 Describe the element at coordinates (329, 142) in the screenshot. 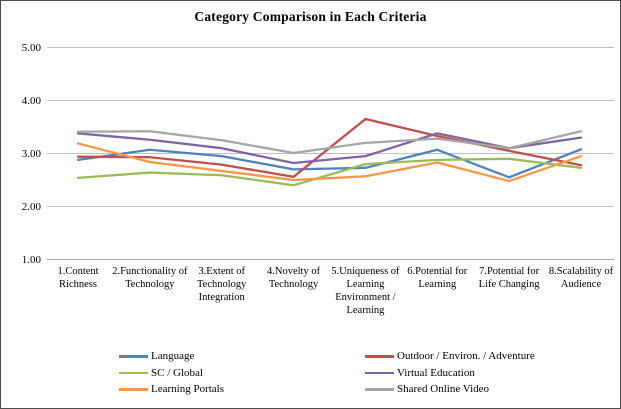

I see `series-line-shared-online-video` at that location.